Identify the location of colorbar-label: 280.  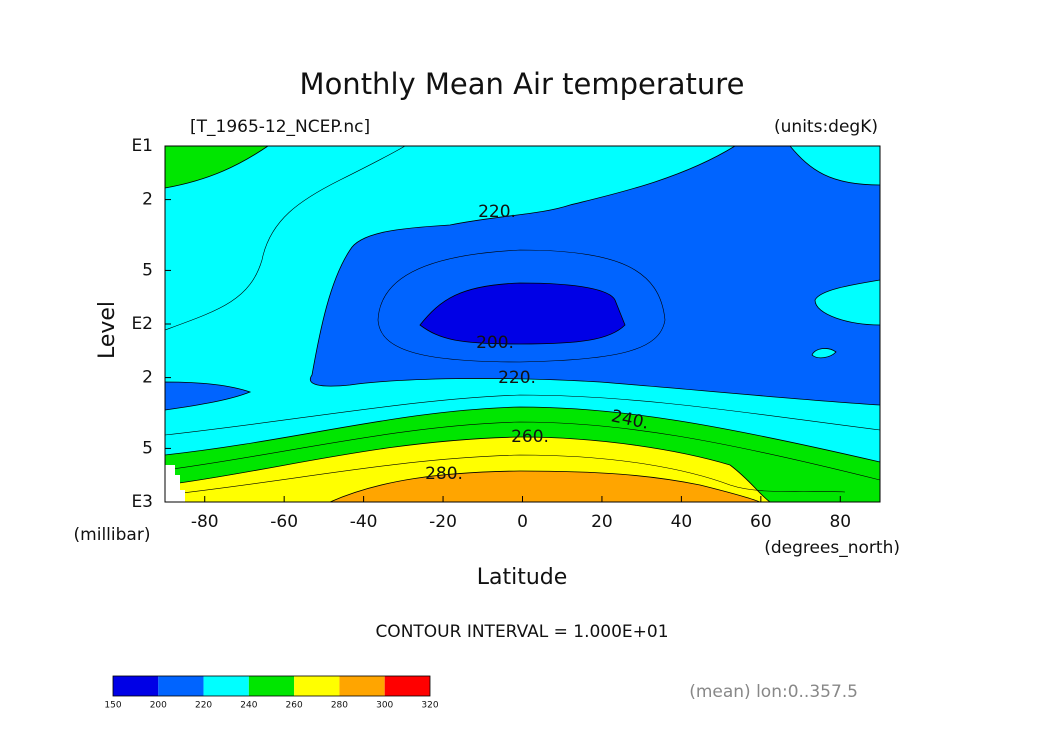
(339, 706).